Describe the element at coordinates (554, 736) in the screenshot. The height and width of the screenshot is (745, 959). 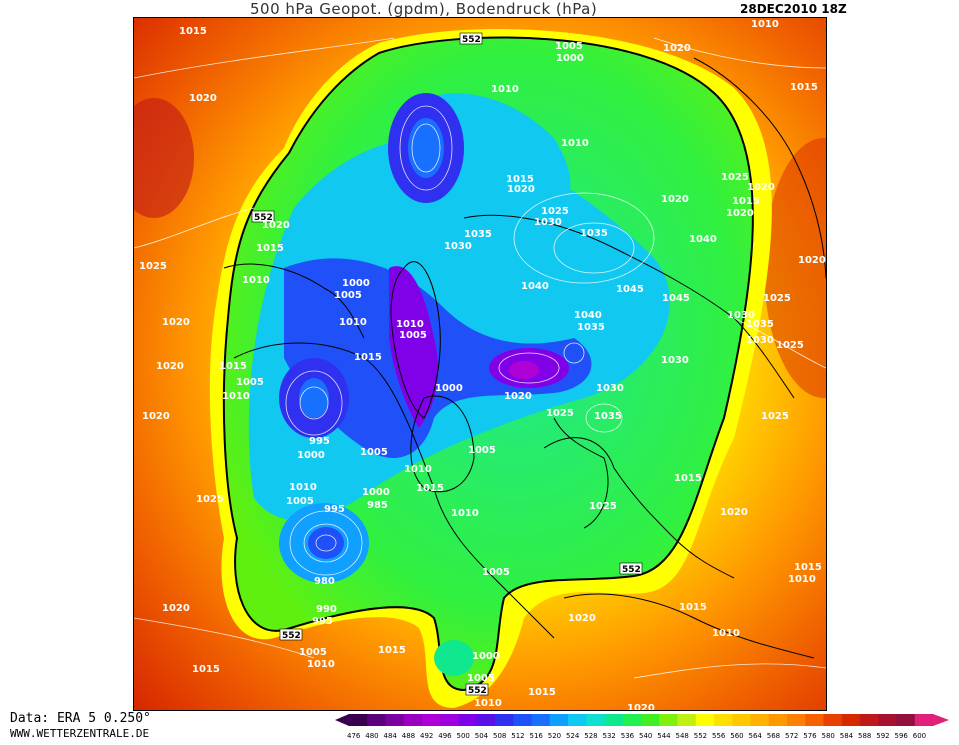
I see `scale-label: 520` at that location.